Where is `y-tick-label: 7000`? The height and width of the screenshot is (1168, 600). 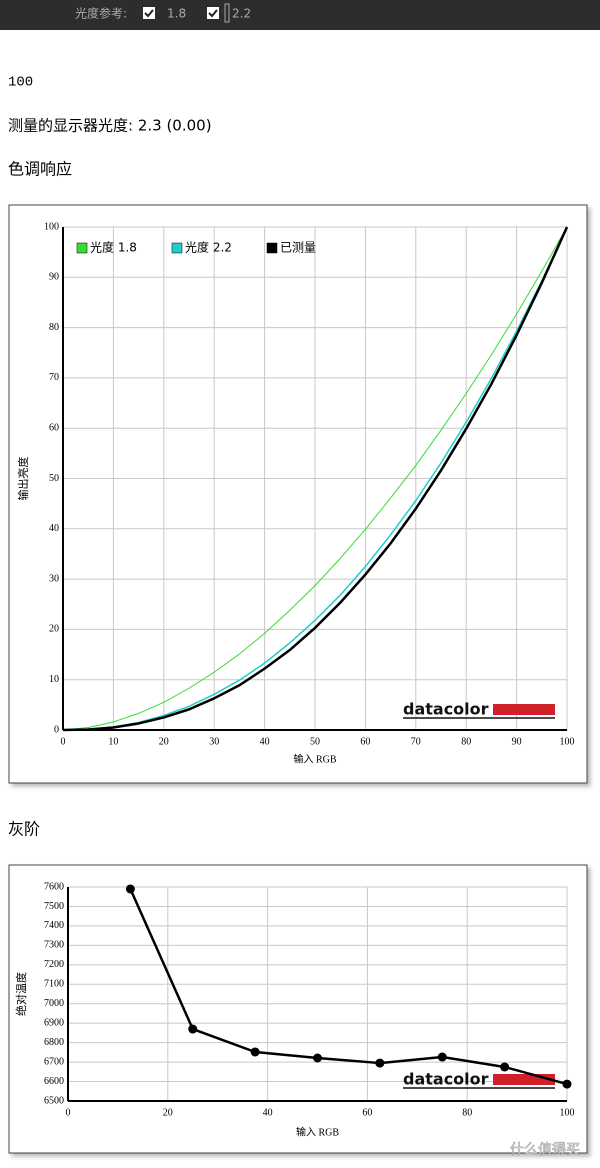
y-tick-label: 7000 is located at coordinates (54, 1003).